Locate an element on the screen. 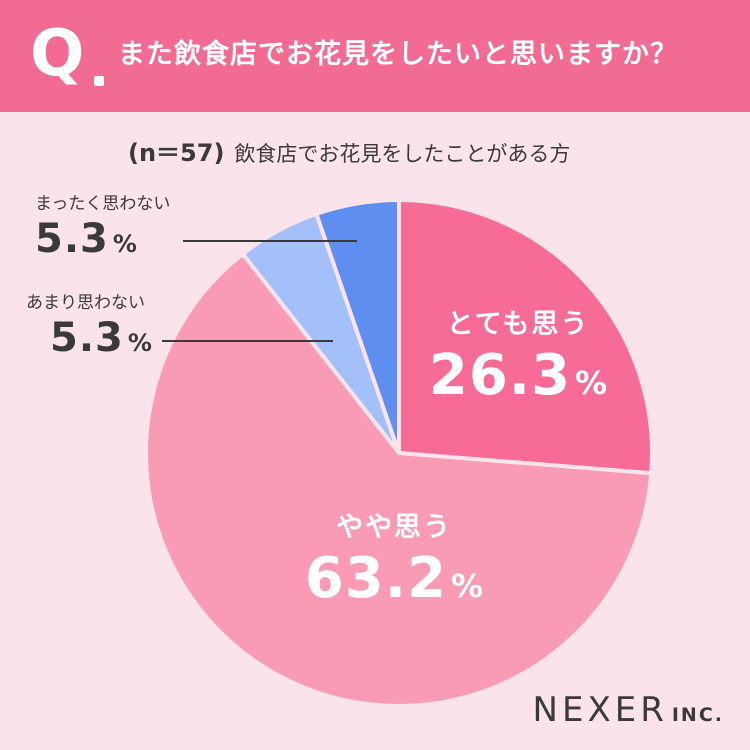 This screenshot has width=750, height=750. label-somewhat-percent: % is located at coordinates (467, 586).